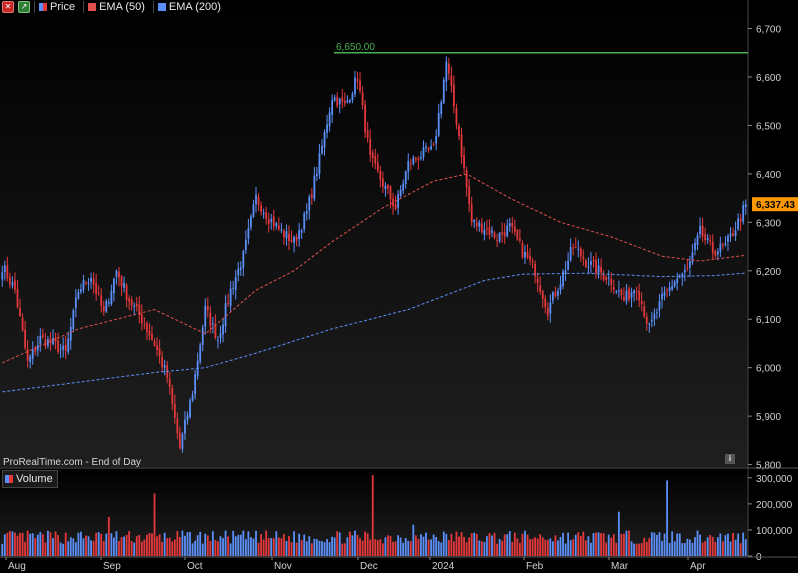  Describe the element at coordinates (188, 7) in the screenshot. I see `legend-ema200: EMA (200)` at that location.